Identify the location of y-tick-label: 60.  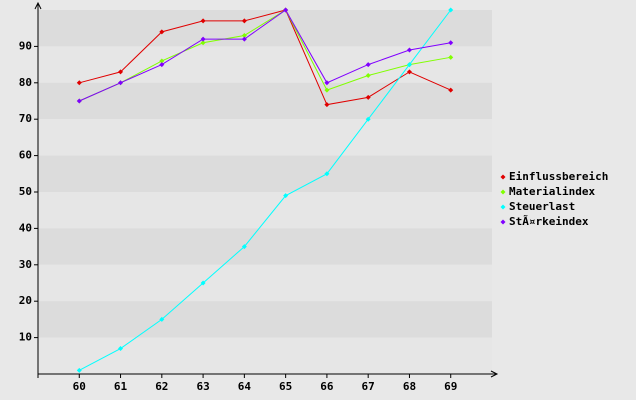
(25, 155).